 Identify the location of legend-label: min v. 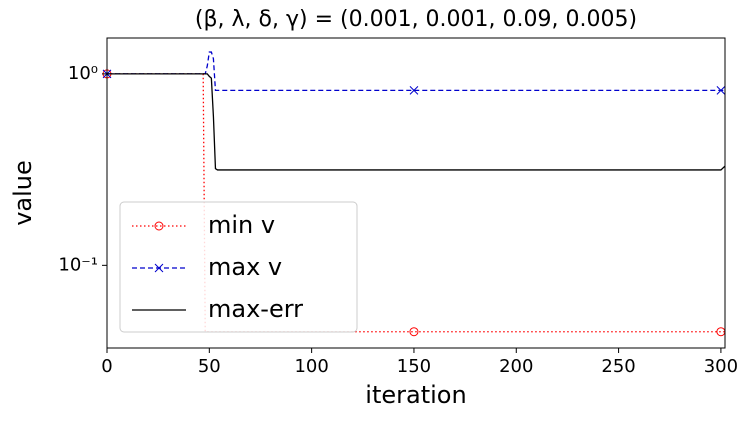
(241, 225).